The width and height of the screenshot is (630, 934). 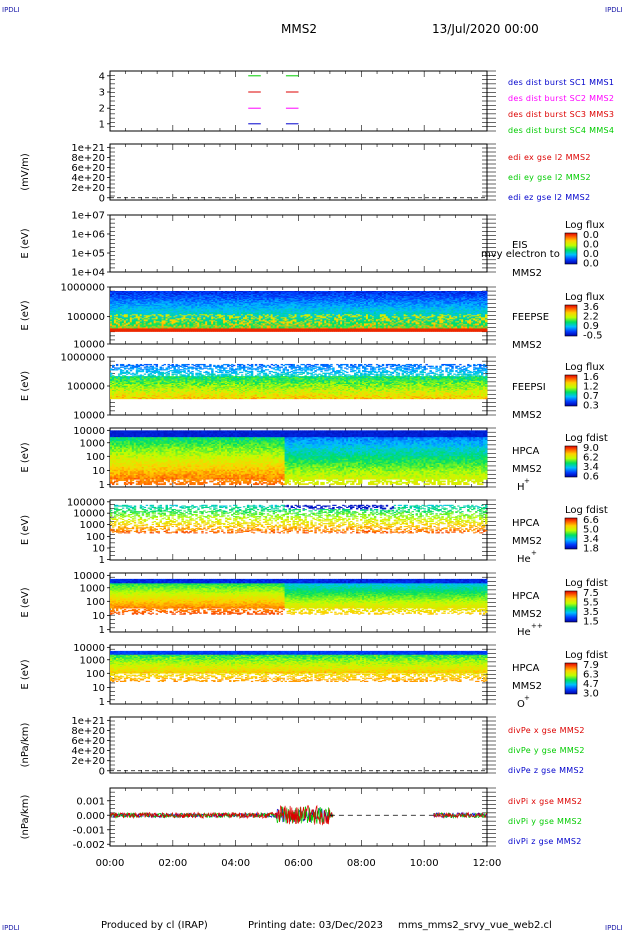 What do you see at coordinates (546, 730) in the screenshot?
I see `legend-entry: divPe x gse MMS2` at bounding box center [546, 730].